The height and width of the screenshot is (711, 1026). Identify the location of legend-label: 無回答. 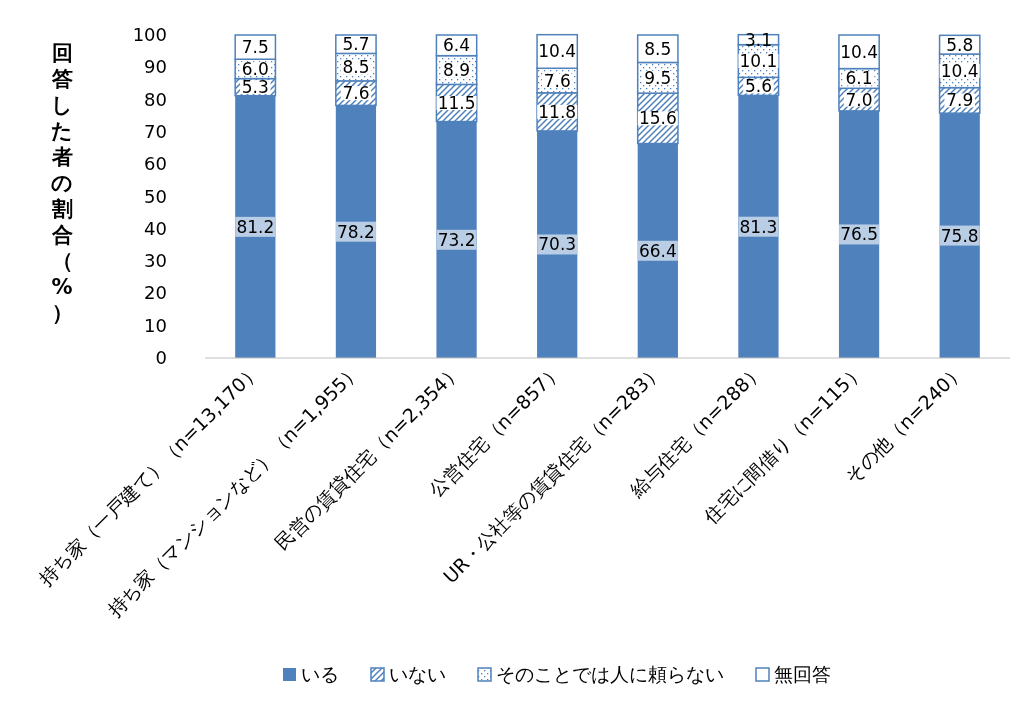
(802, 674).